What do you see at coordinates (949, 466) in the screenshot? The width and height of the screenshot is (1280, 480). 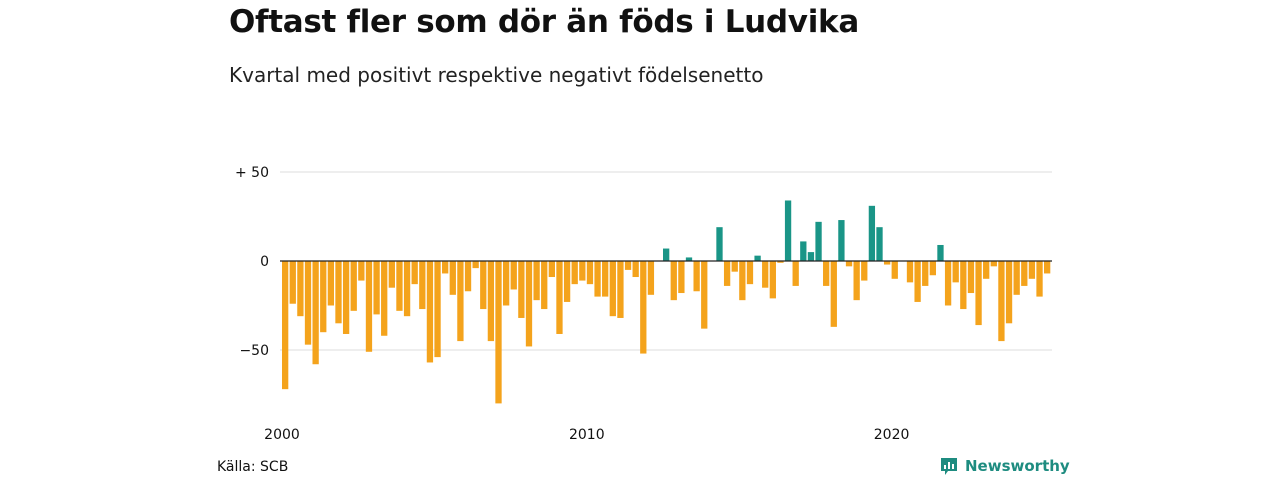 I see `newsworthy-chart-icon` at bounding box center [949, 466].